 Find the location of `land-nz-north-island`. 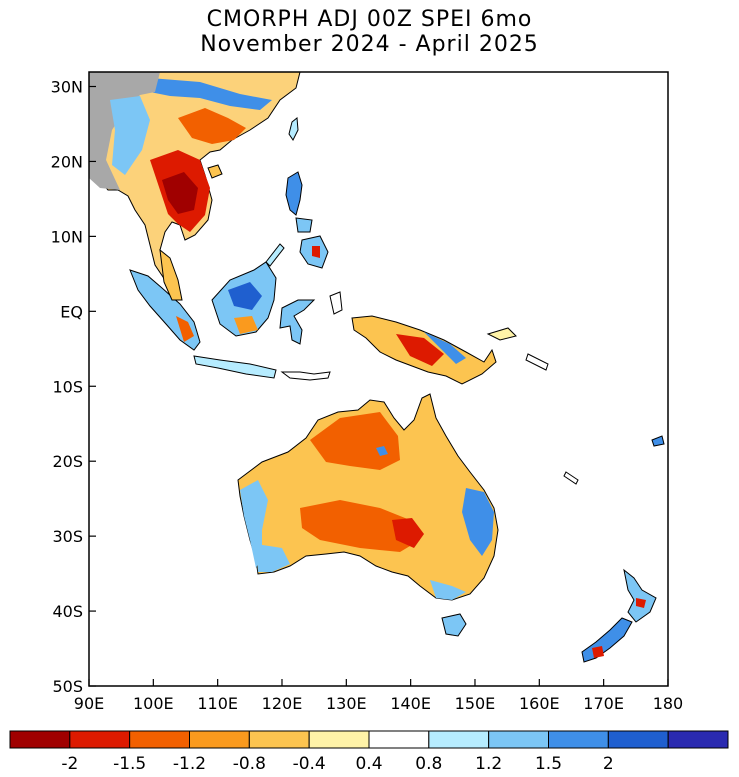

land-nz-north-island is located at coordinates (640, 595).